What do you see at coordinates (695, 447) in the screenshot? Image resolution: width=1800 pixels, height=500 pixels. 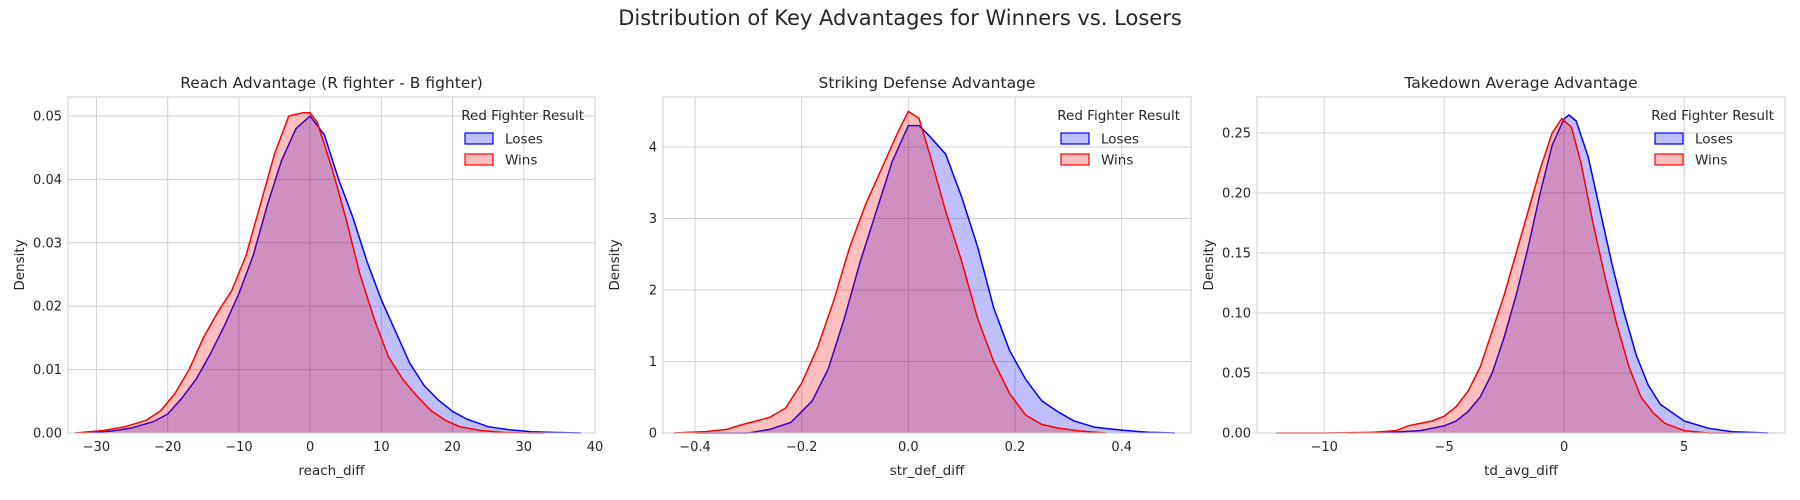 I see `x-tick-label: −0.4` at bounding box center [695, 447].